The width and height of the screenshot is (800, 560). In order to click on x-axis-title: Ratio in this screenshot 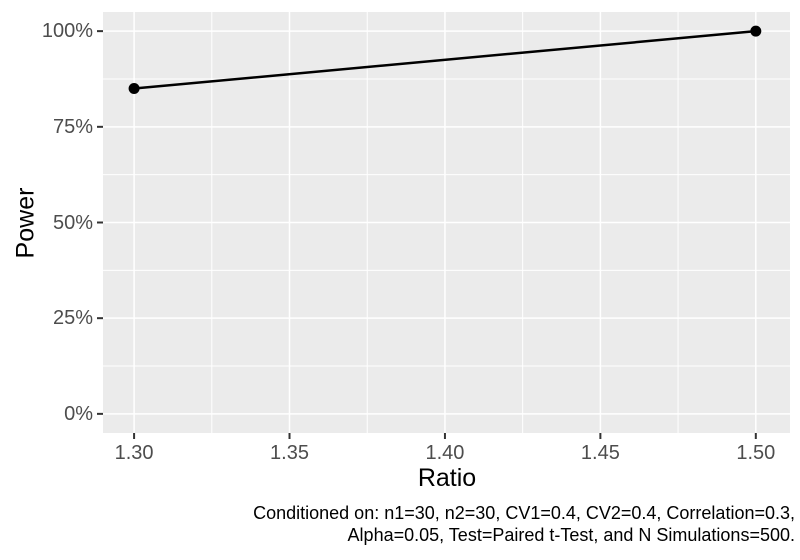, I will do `click(447, 478)`.